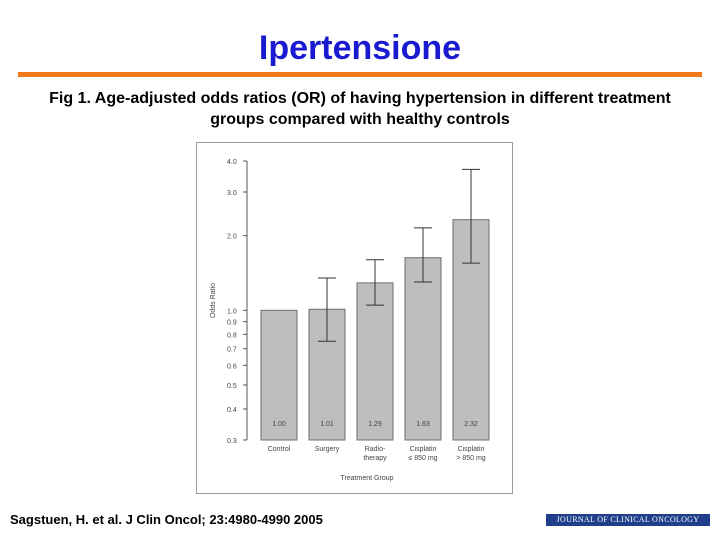  Describe the element at coordinates (232, 350) in the screenshot. I see `y-tick-label: 0.7` at that location.